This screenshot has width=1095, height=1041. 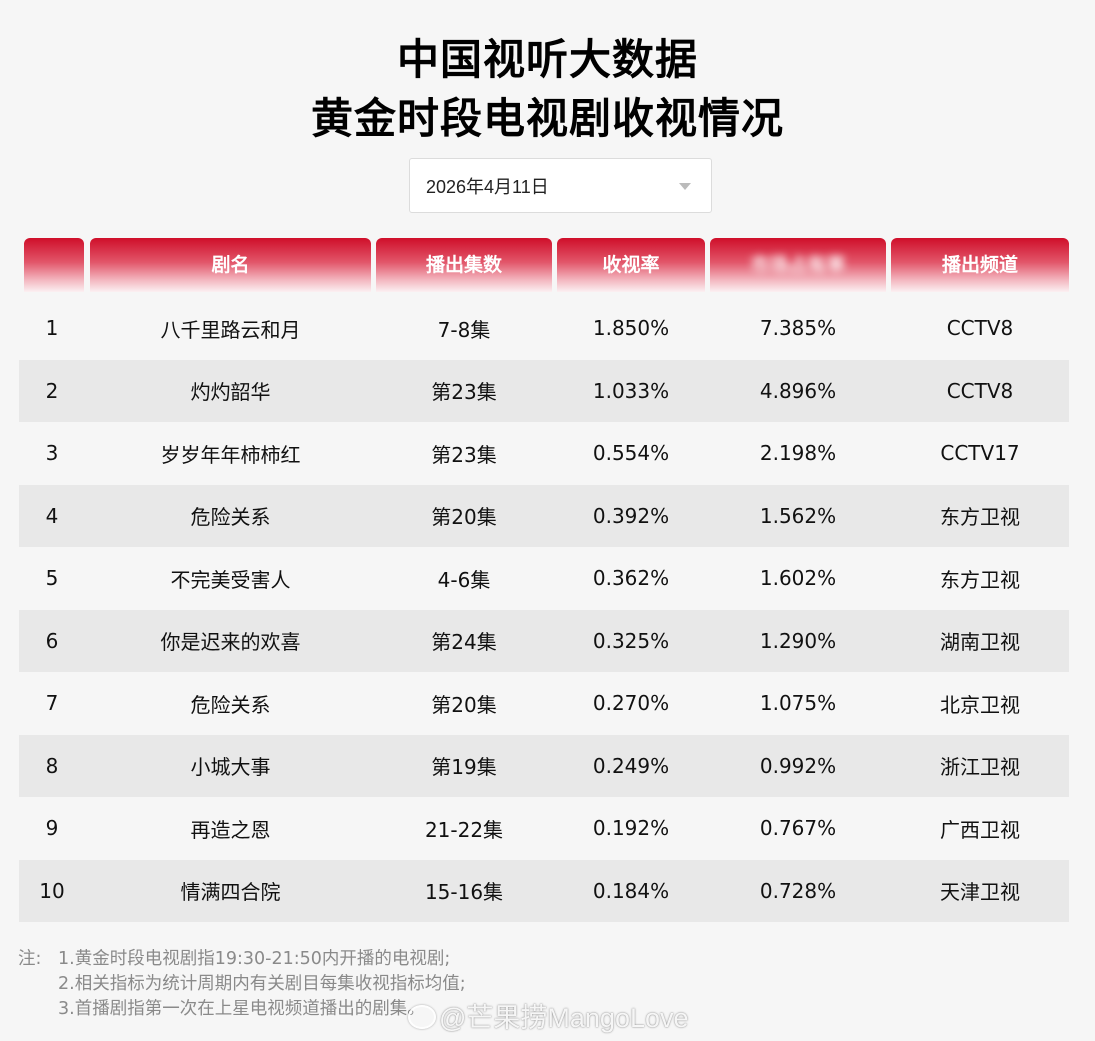 What do you see at coordinates (980, 767) in the screenshot?
I see `channel-cell: 浙江卫视` at bounding box center [980, 767].